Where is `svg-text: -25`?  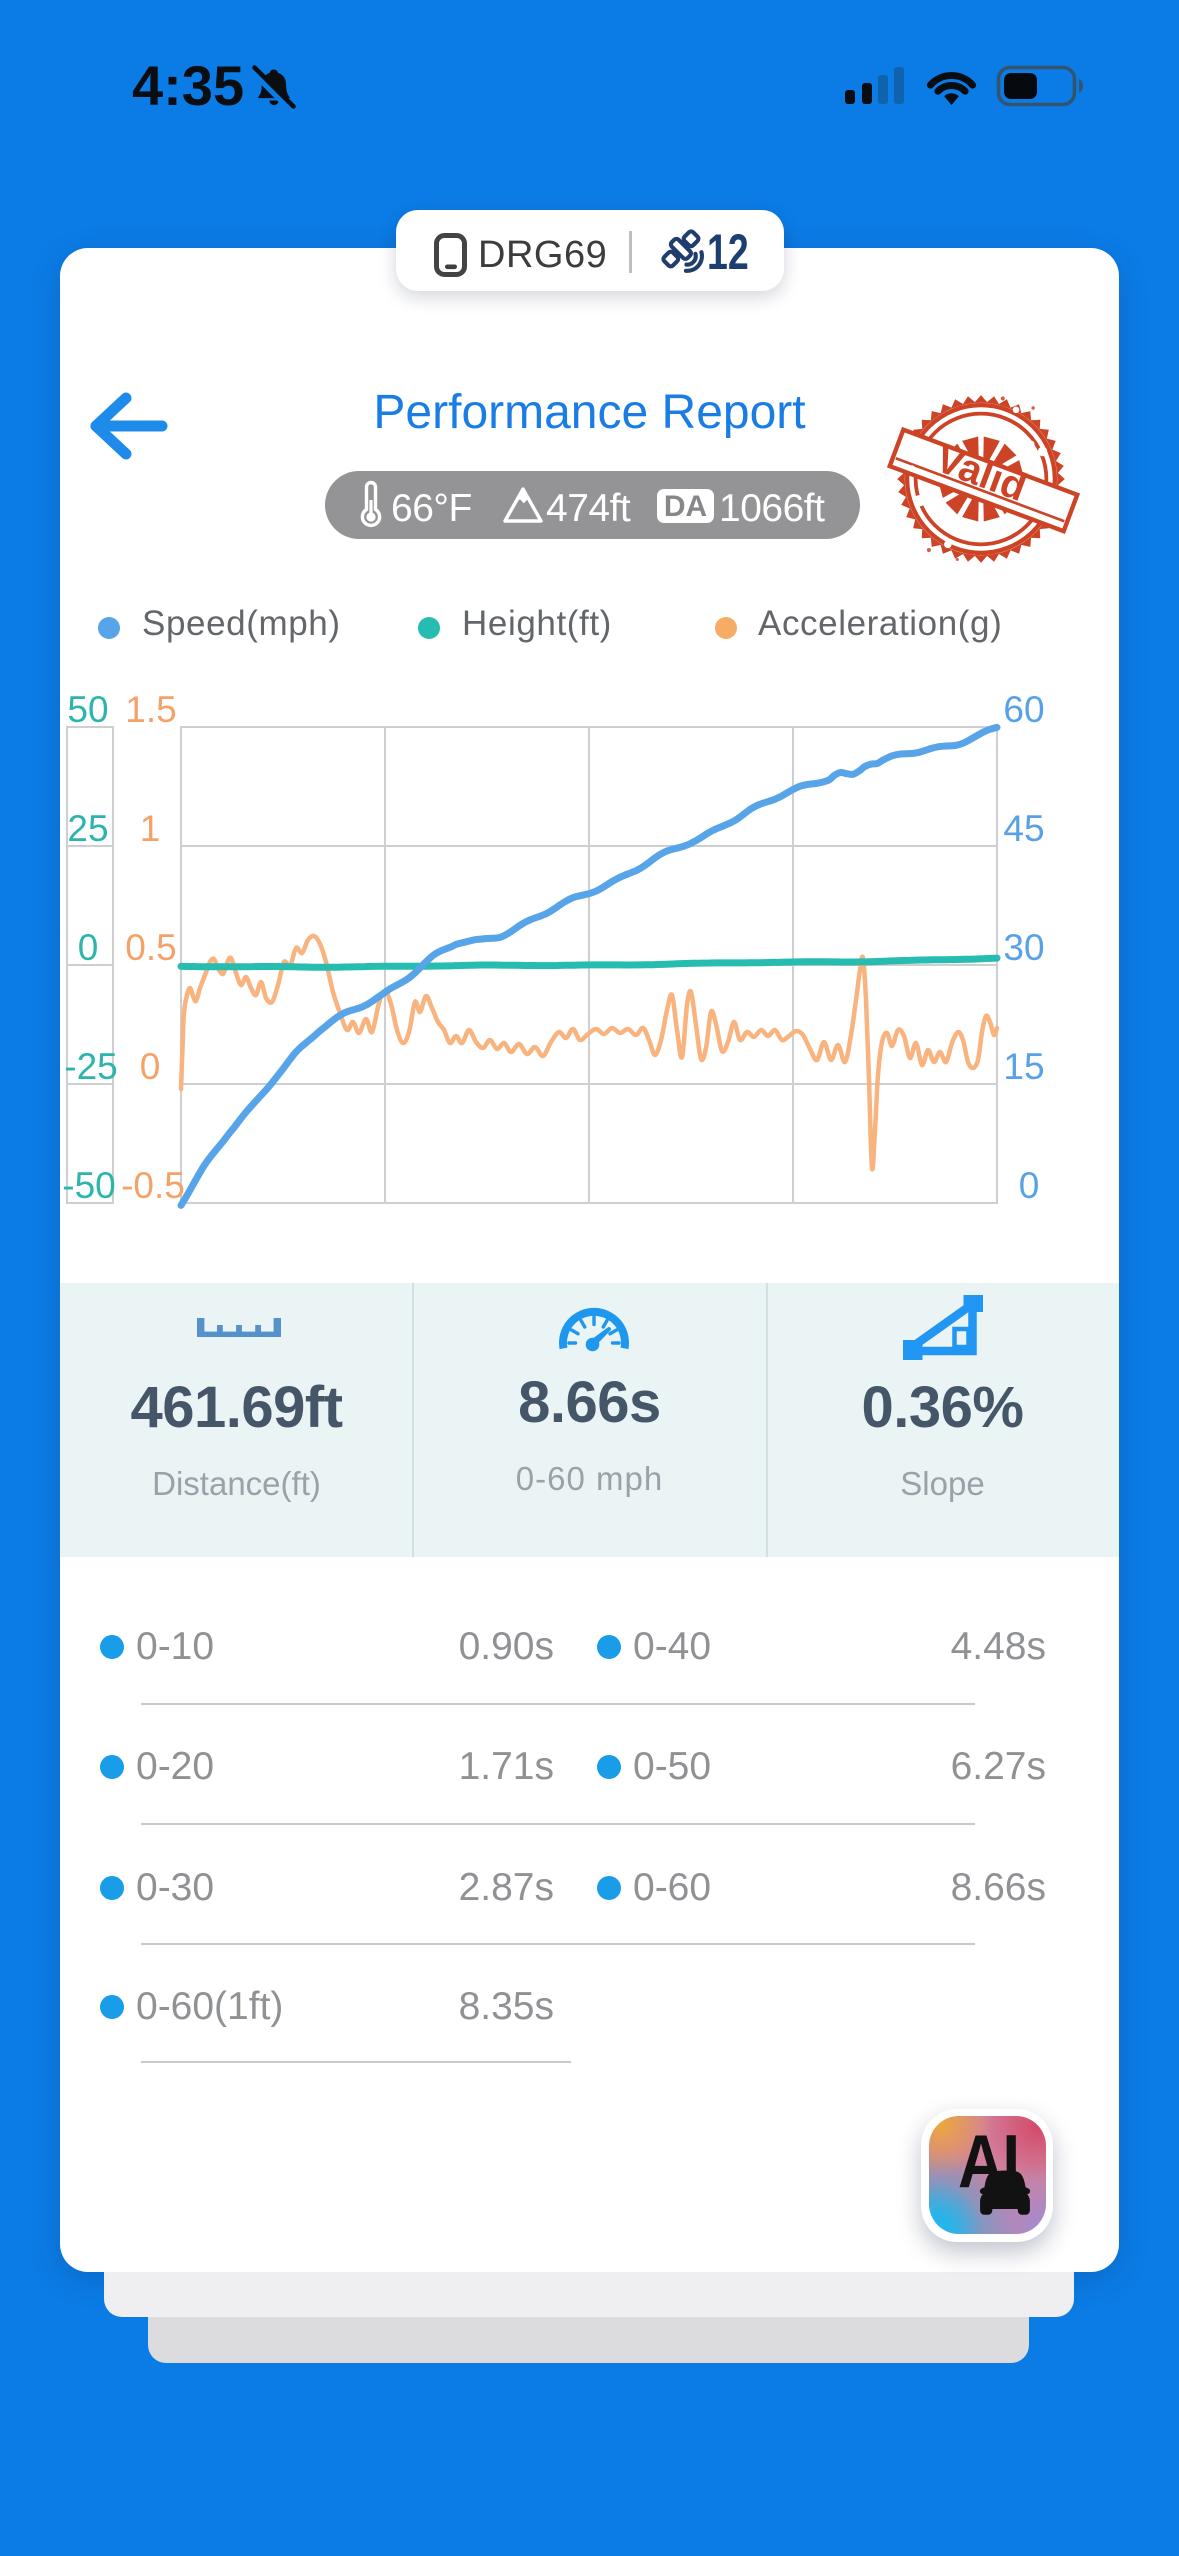
svg-text: -25 is located at coordinates (90, 1066).